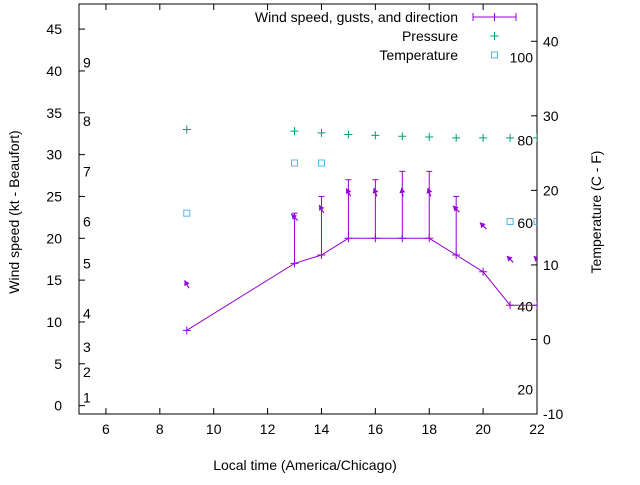 This screenshot has width=640, height=485. Describe the element at coordinates (87, 121) in the screenshot. I see `beaufort-label: 8` at that location.